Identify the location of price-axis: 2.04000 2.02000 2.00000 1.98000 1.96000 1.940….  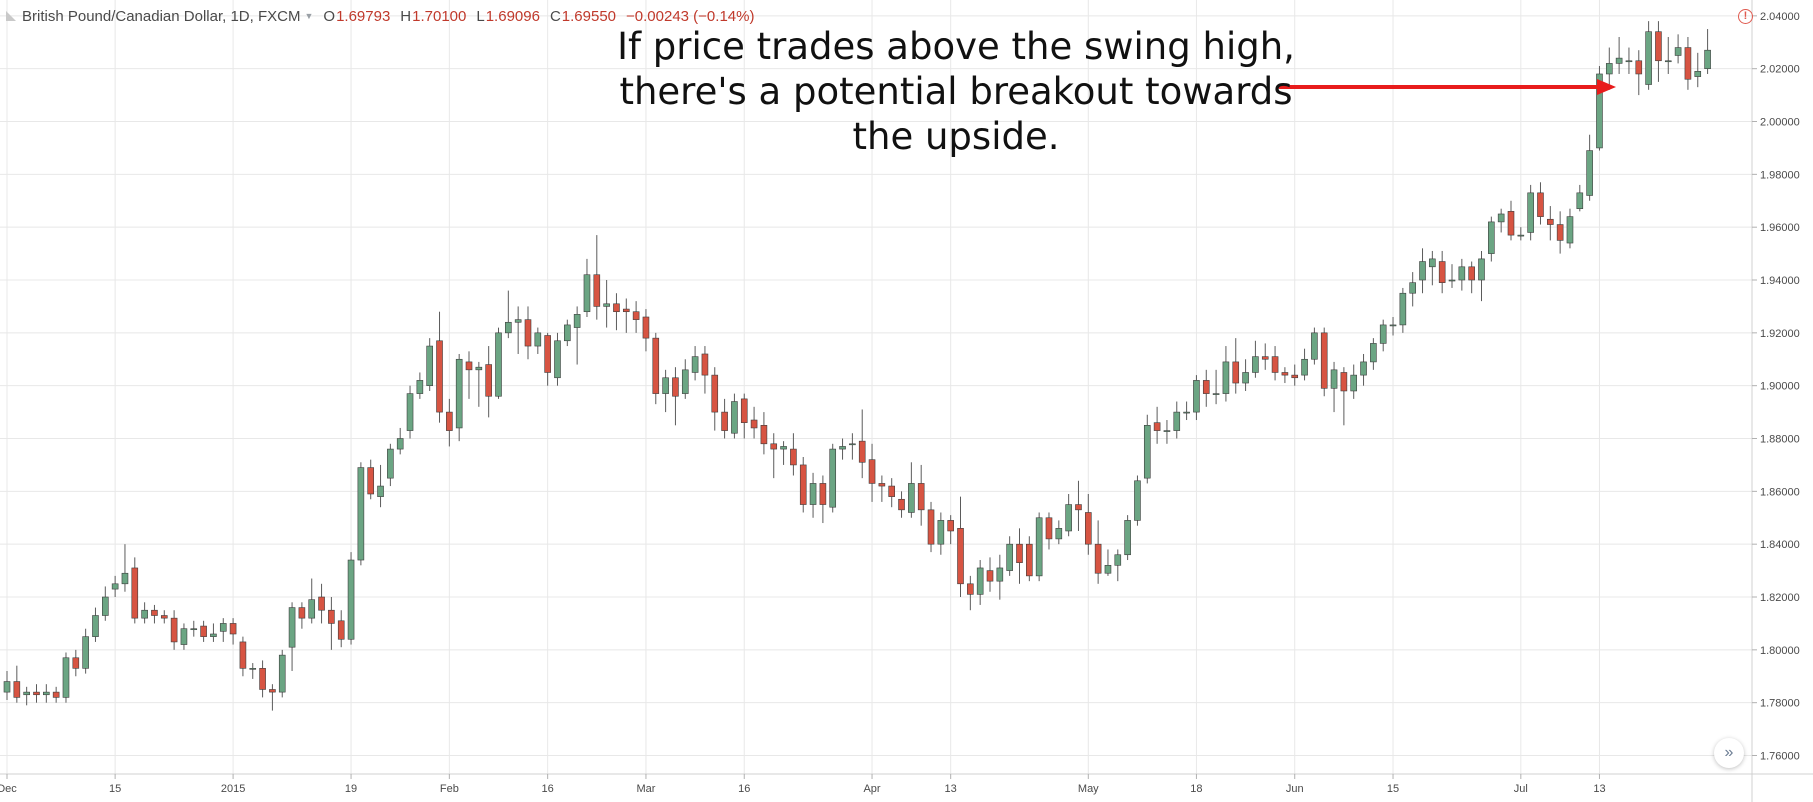
(1776, 387).